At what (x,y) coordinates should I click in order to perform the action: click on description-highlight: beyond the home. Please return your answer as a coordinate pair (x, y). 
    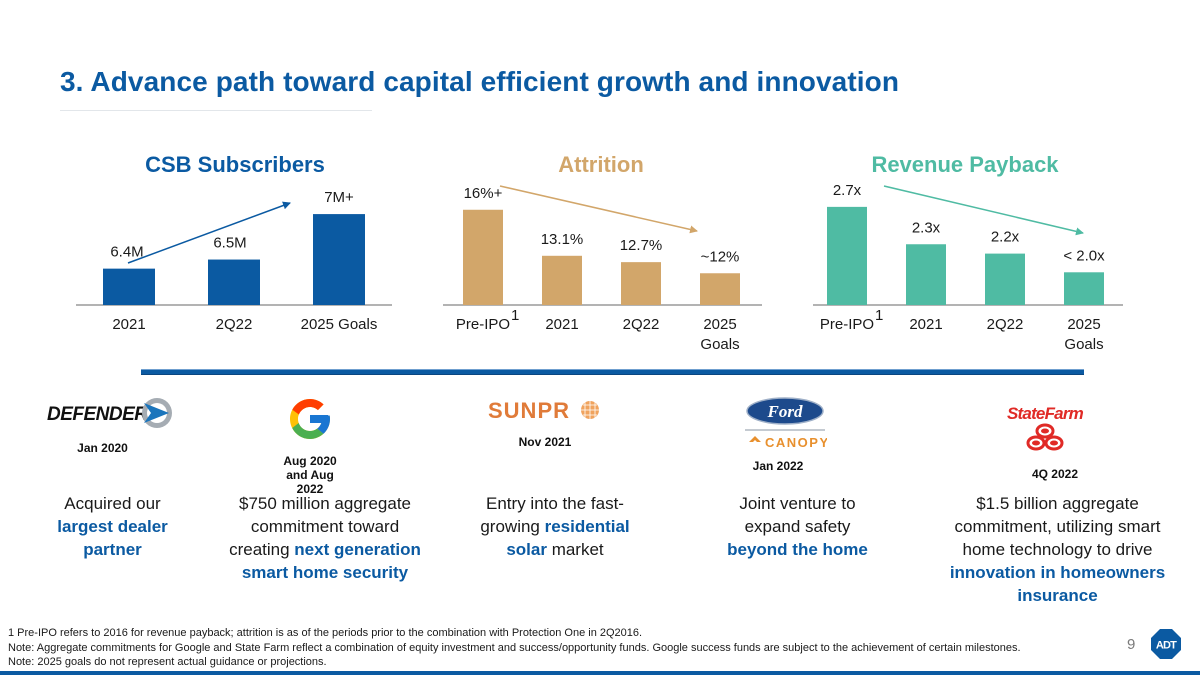
    Looking at the image, I should click on (797, 549).